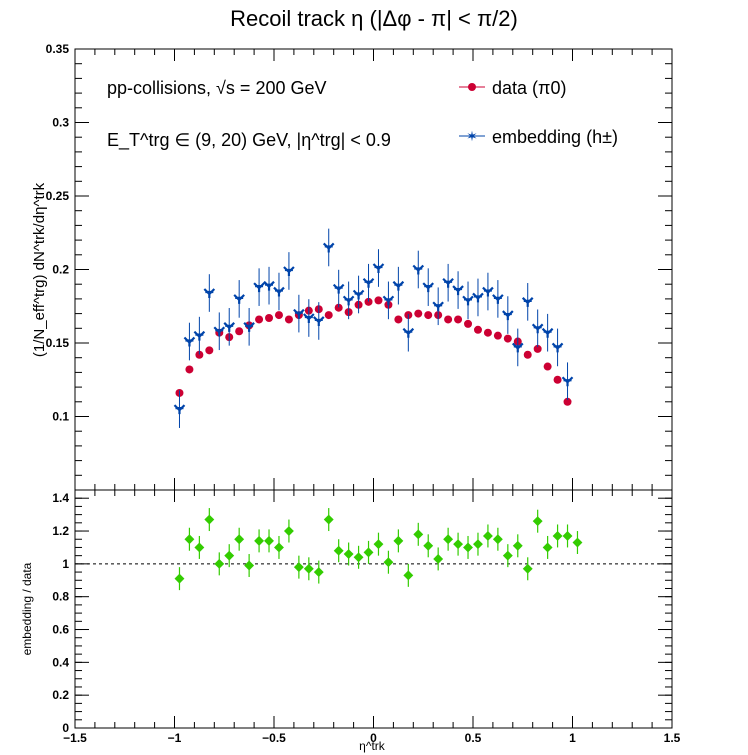 The image size is (748, 755). I want to click on top-y-tick-label: 0.3, so click(60, 123).